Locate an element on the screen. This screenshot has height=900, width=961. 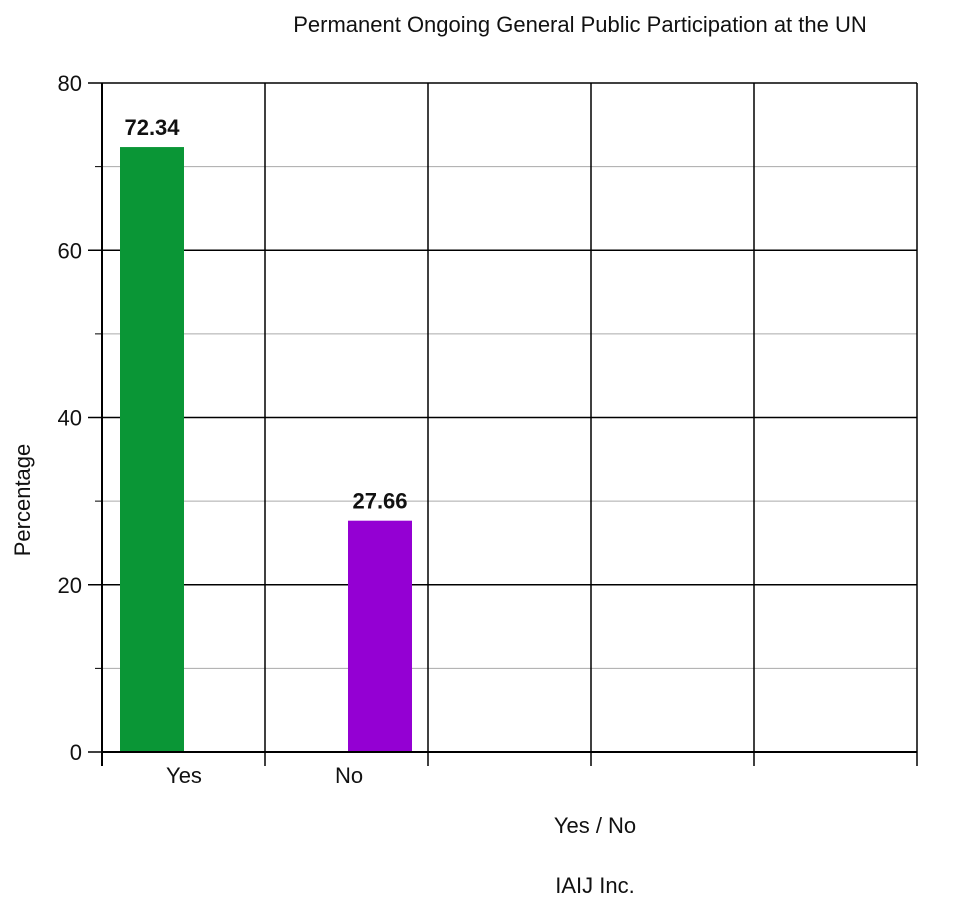
y-axis-label: Percentage is located at coordinates (22, 500).